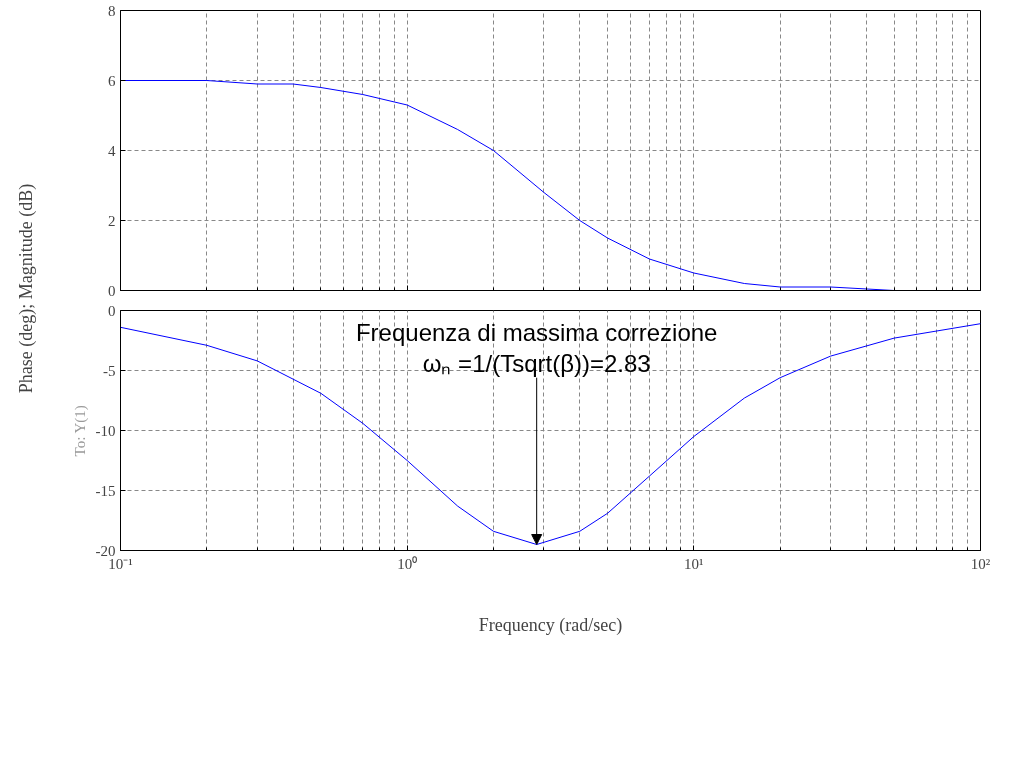 The image size is (1034, 773). Describe the element at coordinates (112, 150) in the screenshot. I see `y-tick-label: 4` at that location.